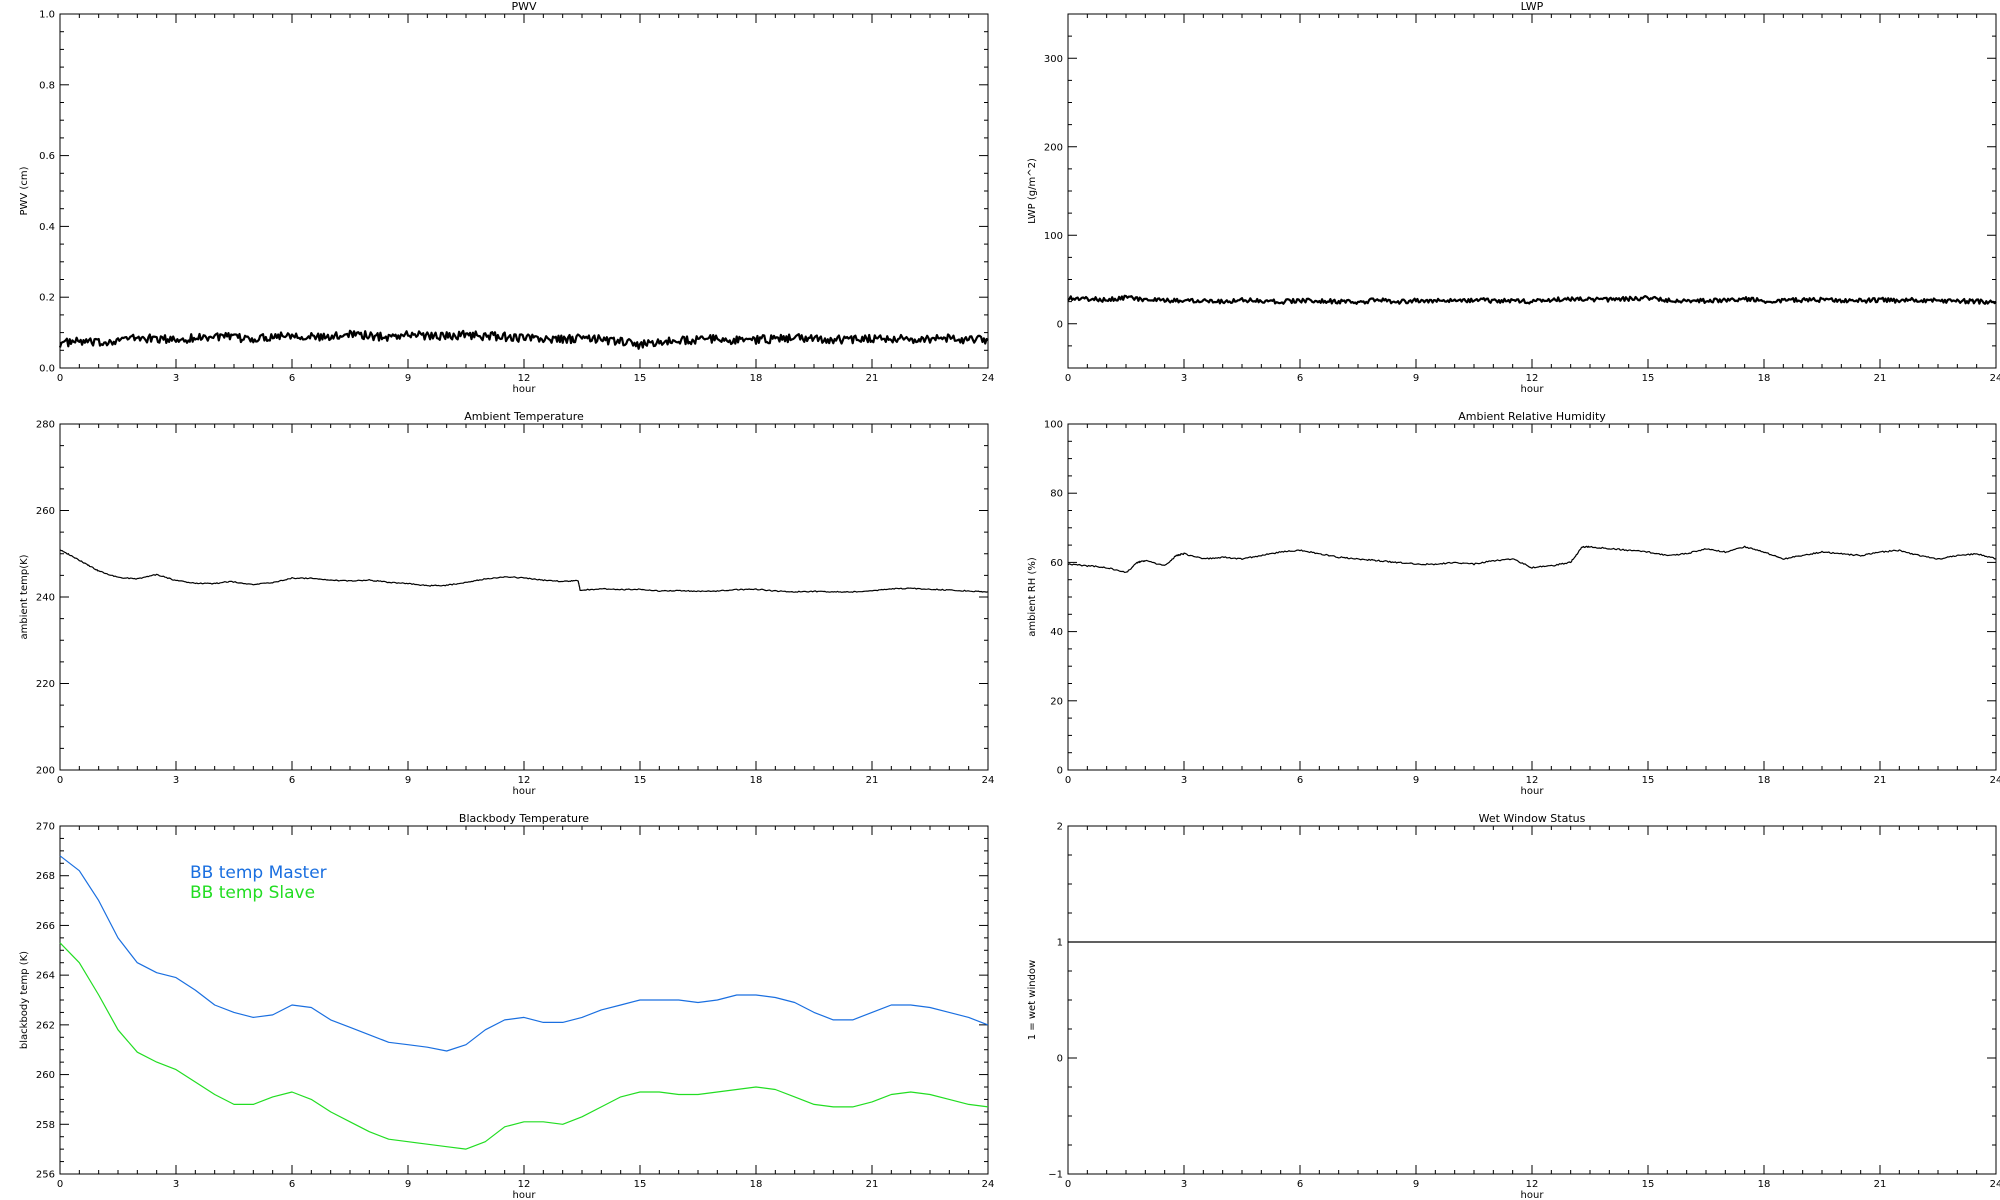 This screenshot has width=2000, height=1200. What do you see at coordinates (47, 227) in the screenshot?
I see `y-tick-label: 0.4` at bounding box center [47, 227].